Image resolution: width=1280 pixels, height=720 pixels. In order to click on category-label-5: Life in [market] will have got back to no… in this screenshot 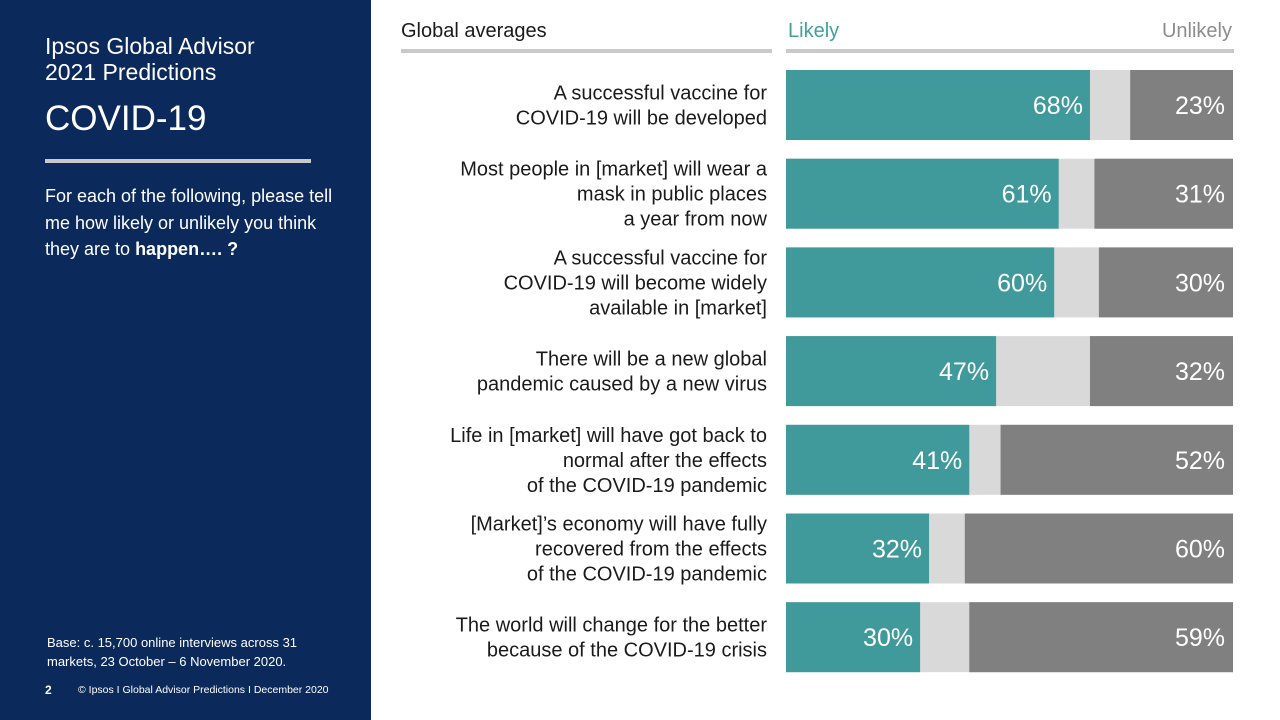, I will do `click(608, 461)`.